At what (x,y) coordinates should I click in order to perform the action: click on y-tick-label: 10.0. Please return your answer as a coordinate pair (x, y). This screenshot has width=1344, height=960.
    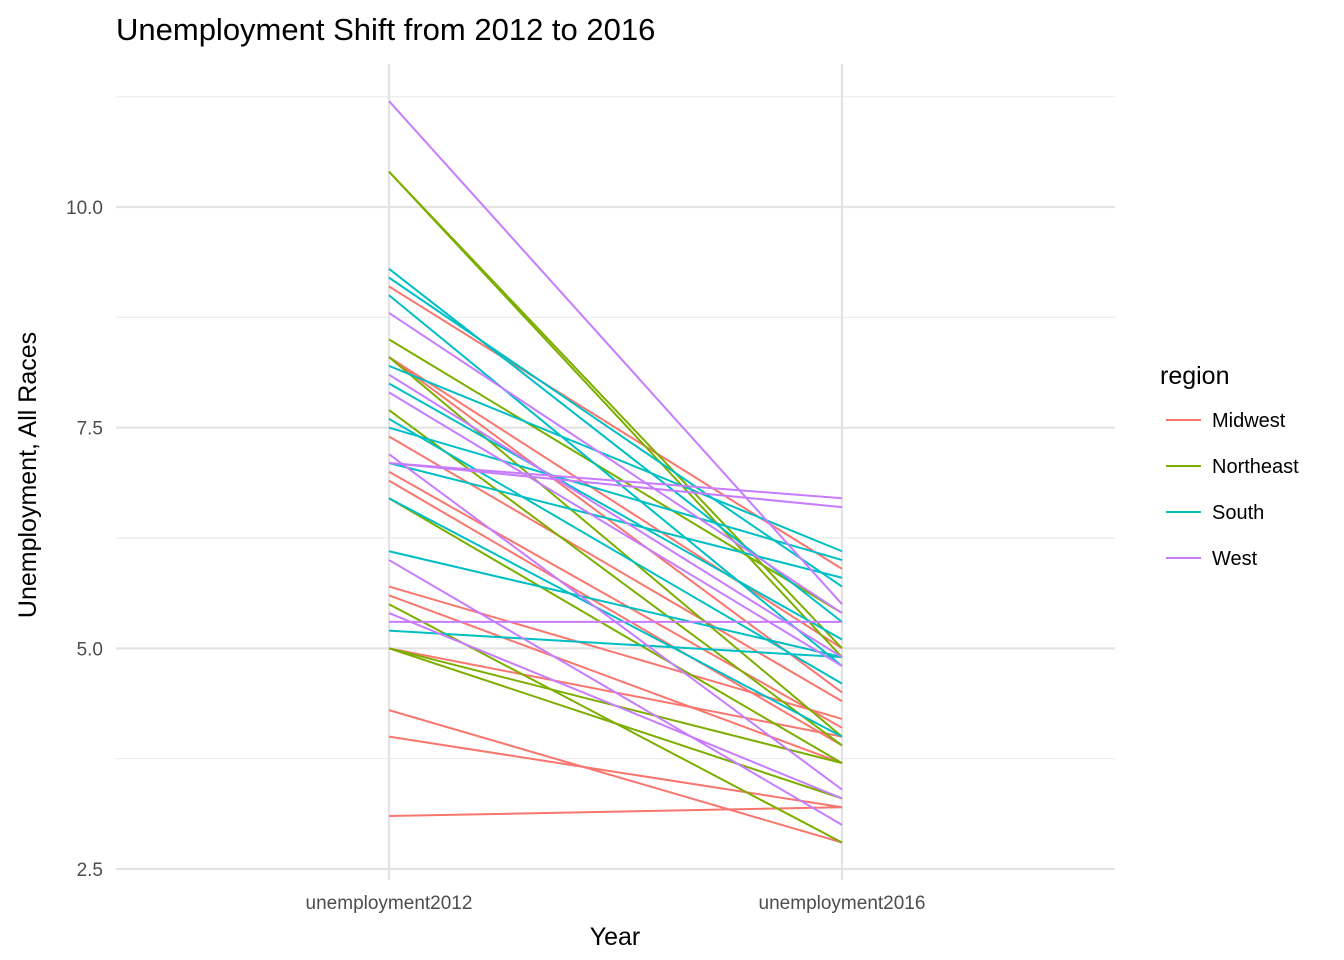
    Looking at the image, I should click on (84, 208).